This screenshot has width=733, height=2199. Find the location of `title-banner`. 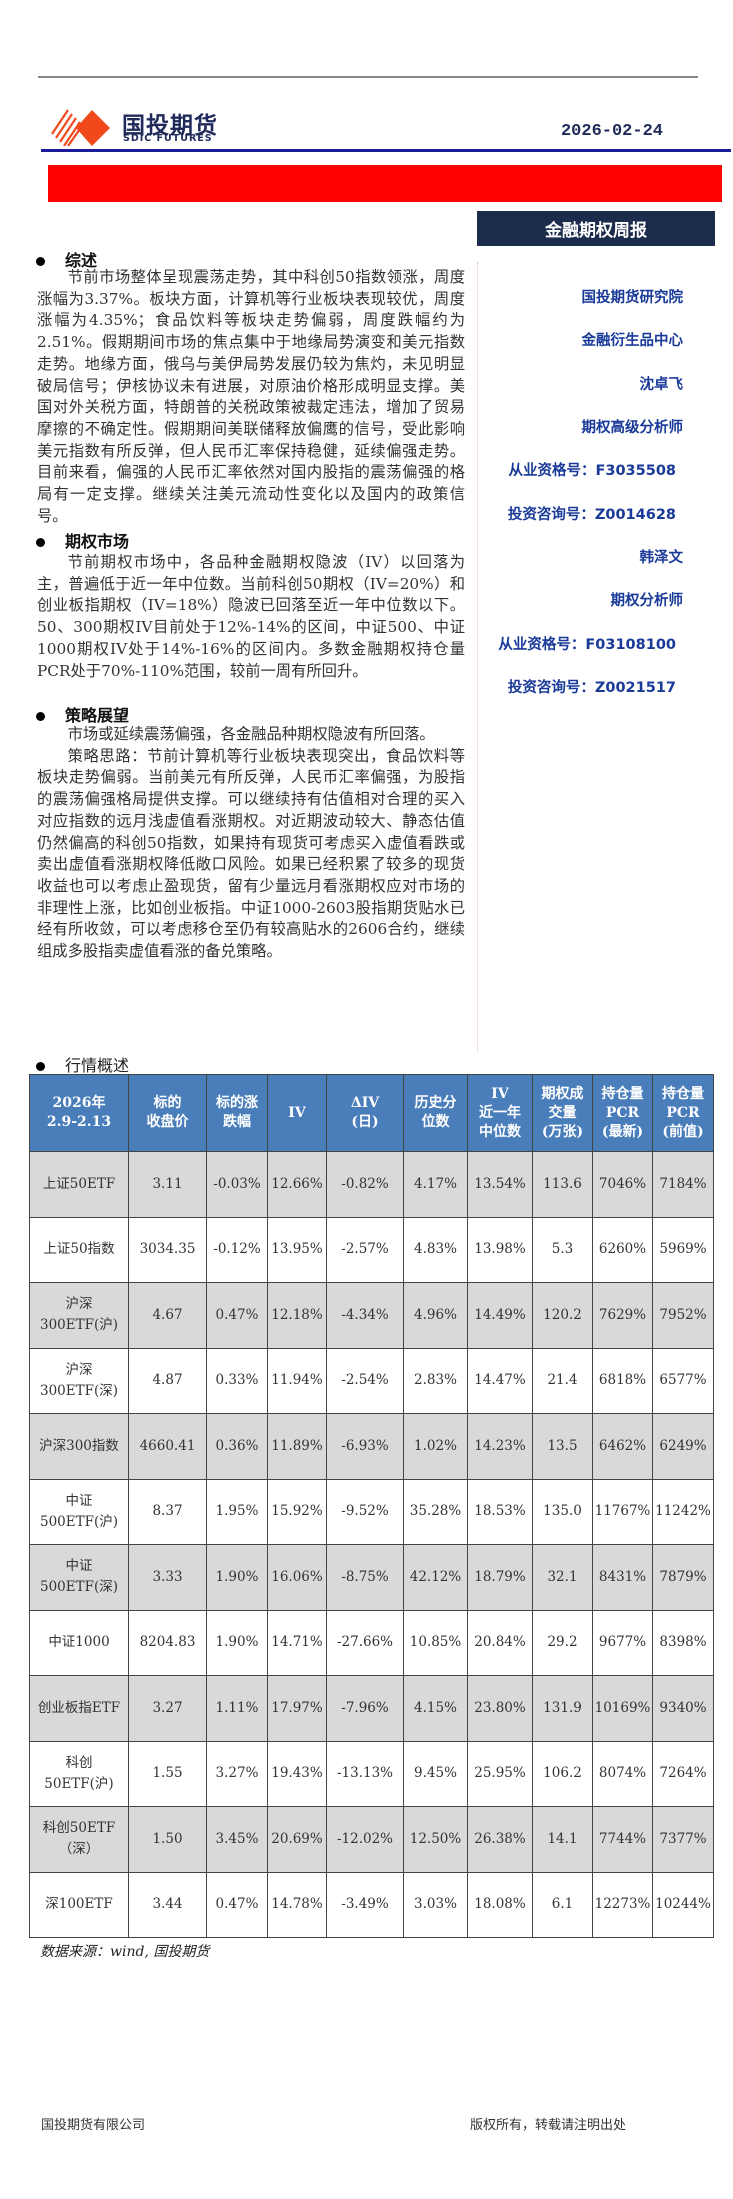

title-banner is located at coordinates (385, 183).